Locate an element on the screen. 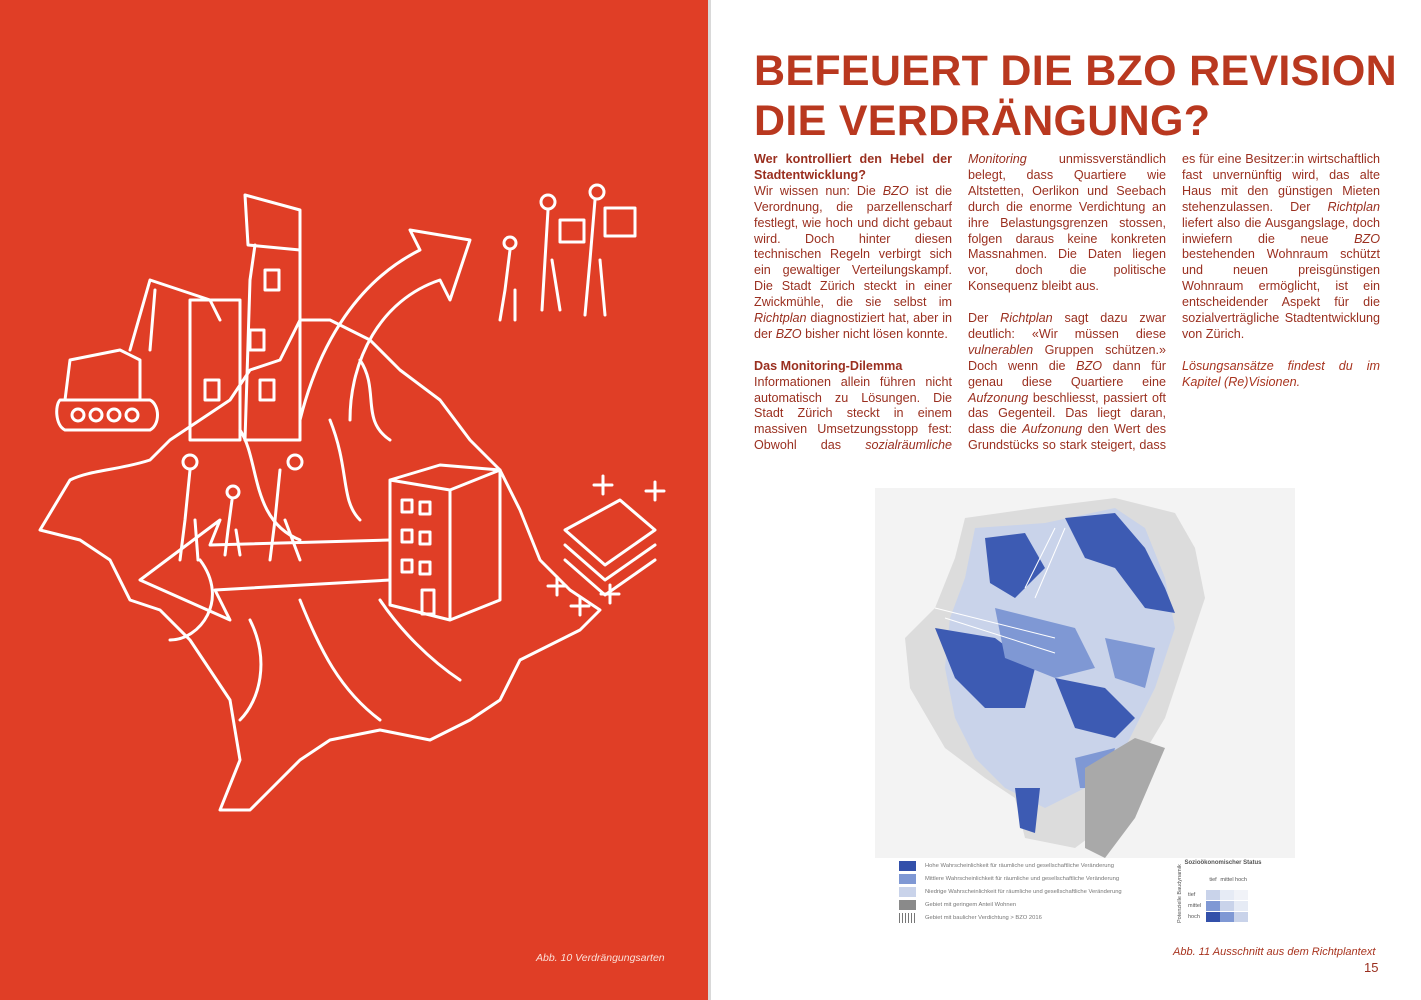  matrix-column: tief is located at coordinates (1213, 880).